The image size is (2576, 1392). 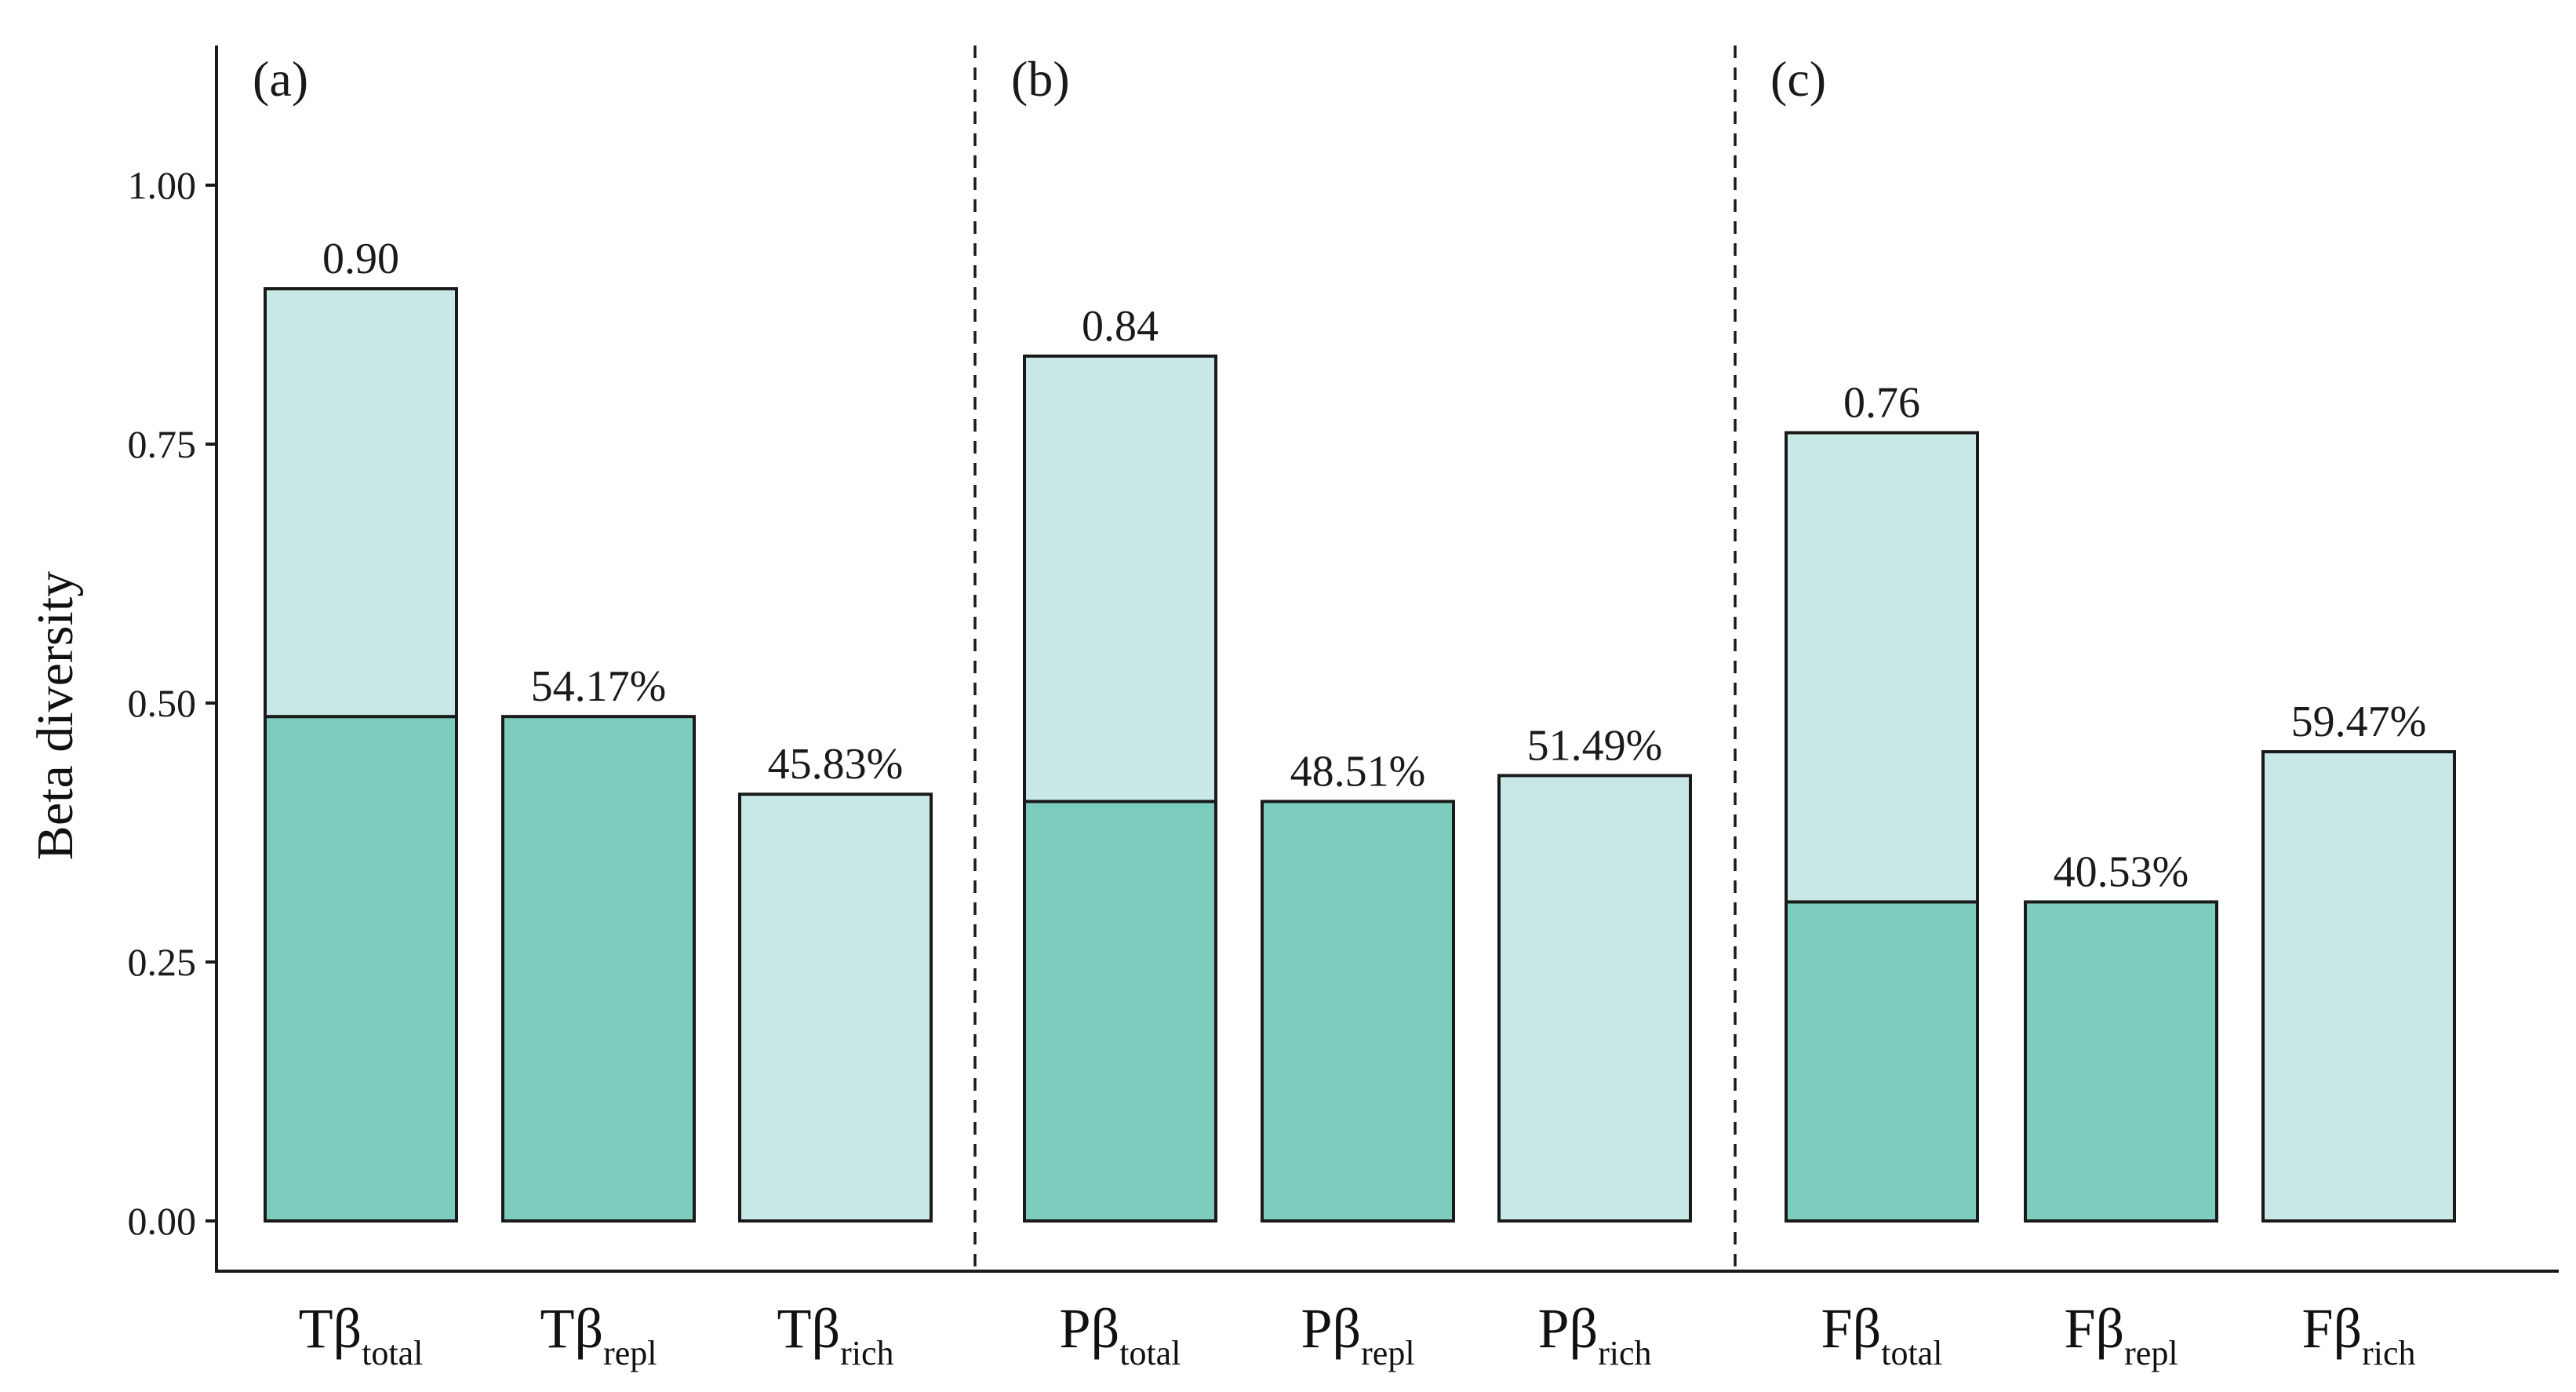 What do you see at coordinates (1595, 745) in the screenshot?
I see `bar-value-label: 51.49%` at bounding box center [1595, 745].